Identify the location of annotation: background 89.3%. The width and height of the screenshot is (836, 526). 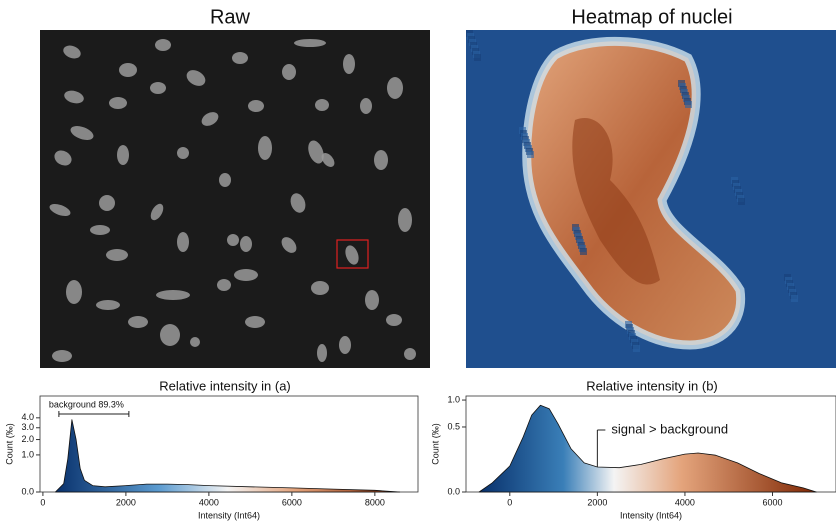
(86, 404).